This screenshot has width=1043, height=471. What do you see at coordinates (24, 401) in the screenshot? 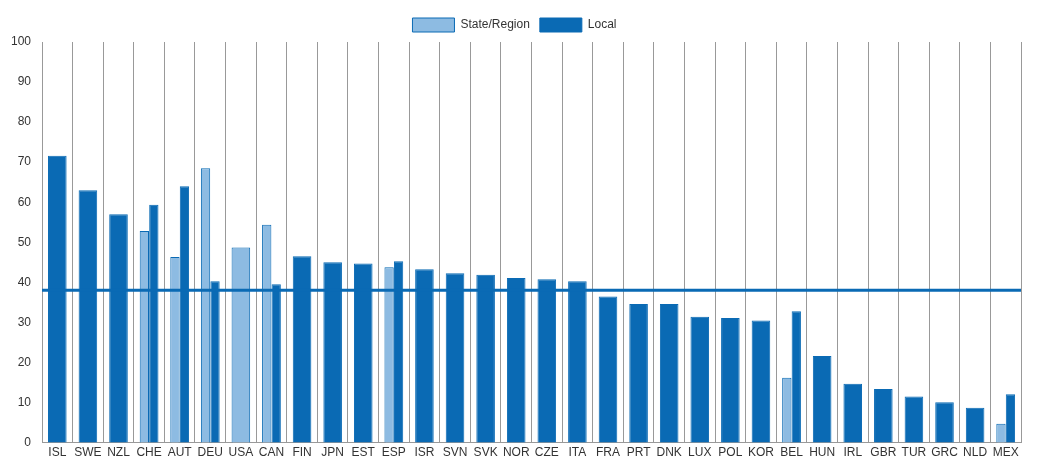
I see `y-tick-label: 10` at bounding box center [24, 401].